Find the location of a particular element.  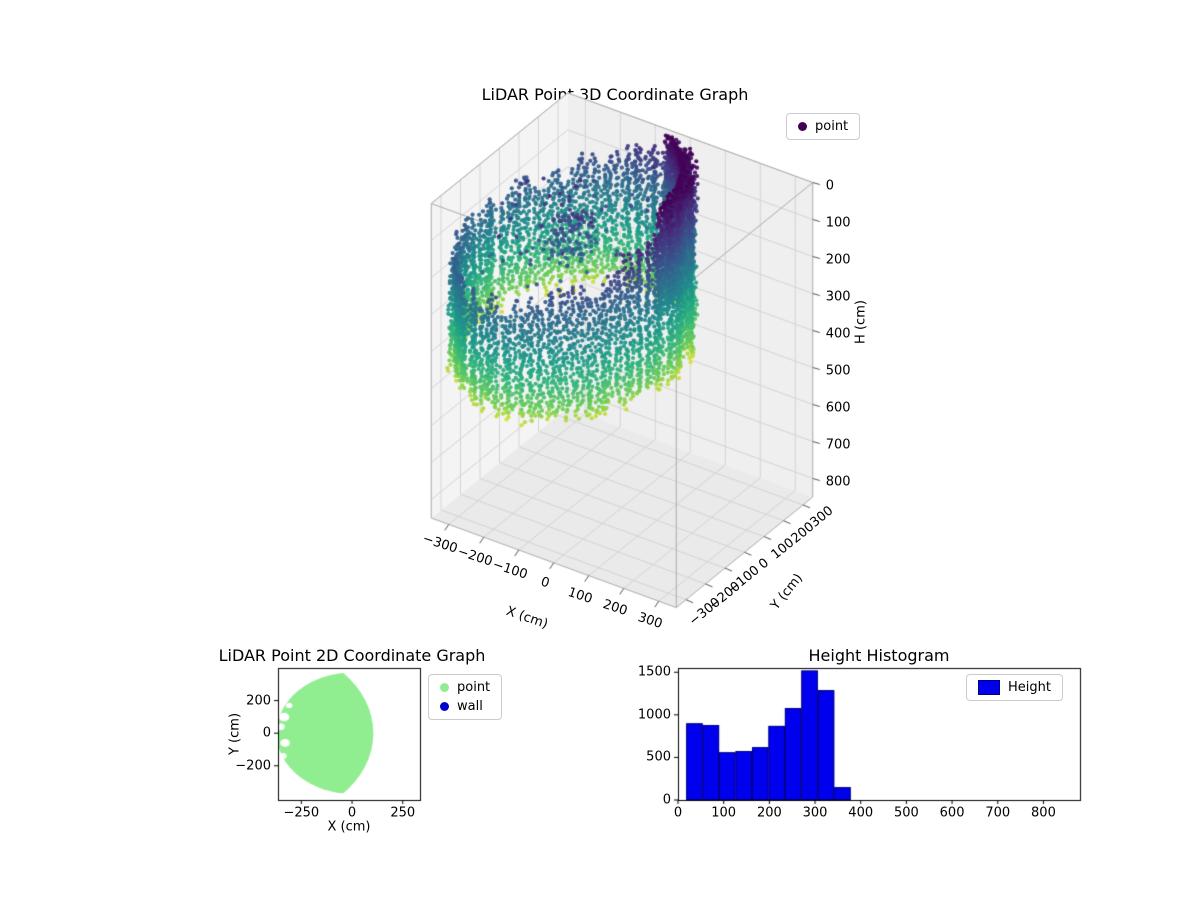

legend-row-wall2d: wall is located at coordinates (465, 706).